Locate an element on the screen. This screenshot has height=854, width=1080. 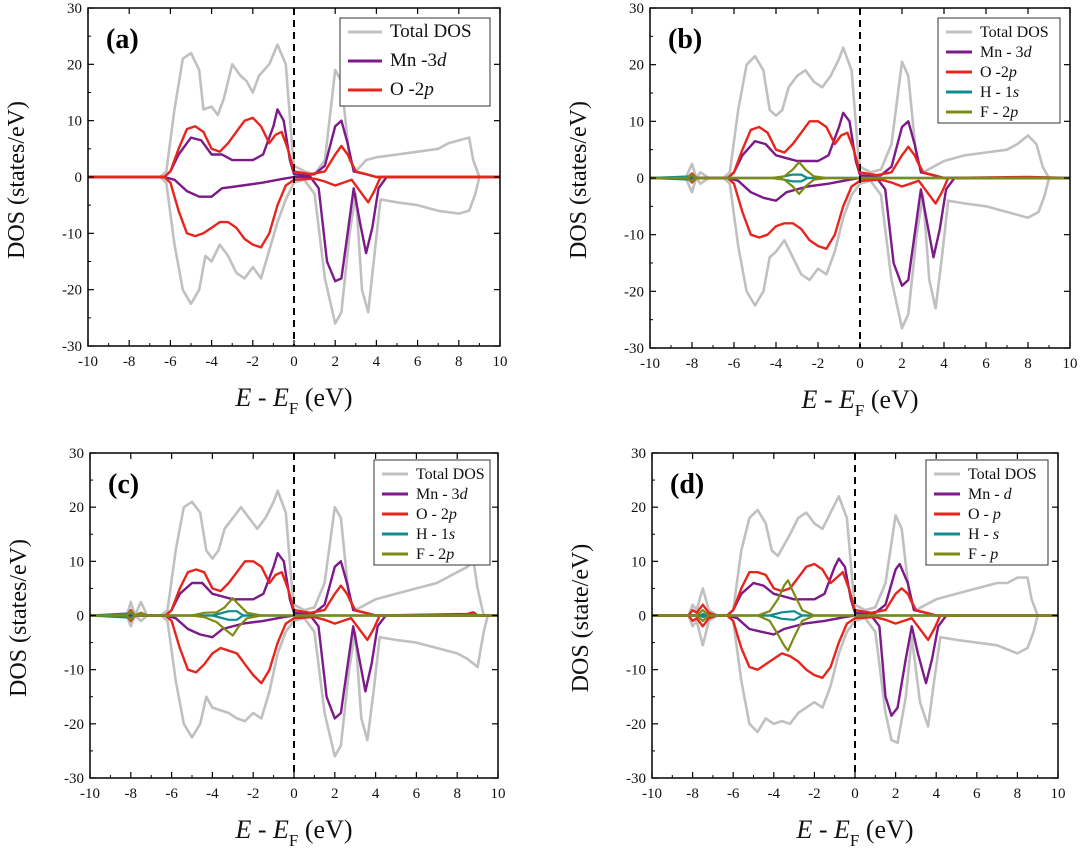
panel-b-series-o-2p-down is located at coordinates (860, 213).